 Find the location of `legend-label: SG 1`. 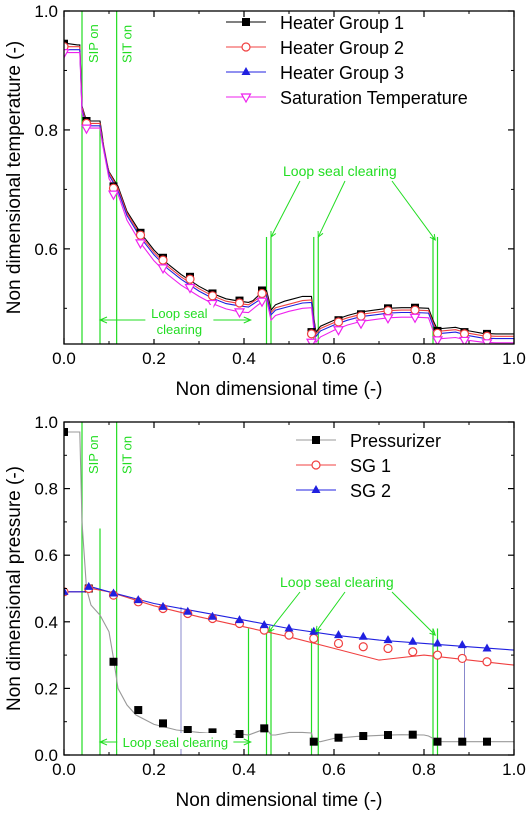

legend-label: SG 1 is located at coordinates (370, 466).